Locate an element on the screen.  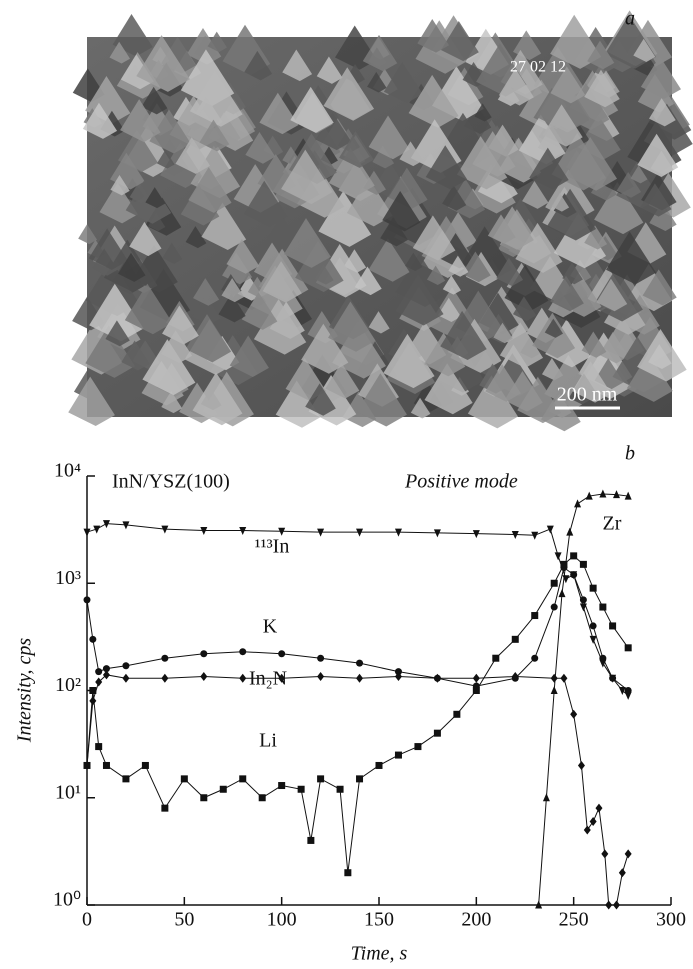
x-tick-label: 250 is located at coordinates (574, 920).